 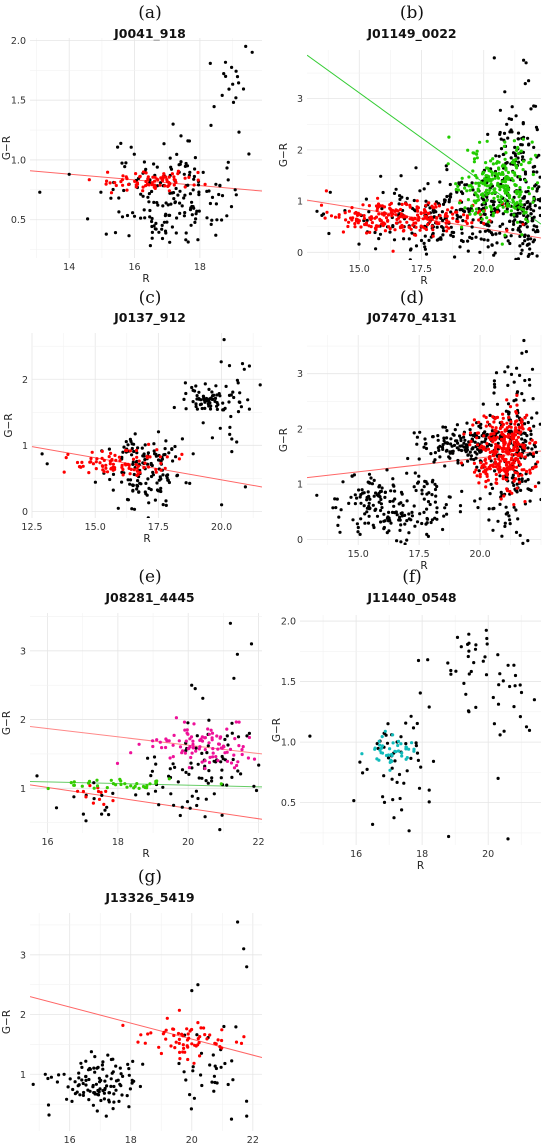 I want to click on y-tick-label: 0.5, so click(x=18, y=220).